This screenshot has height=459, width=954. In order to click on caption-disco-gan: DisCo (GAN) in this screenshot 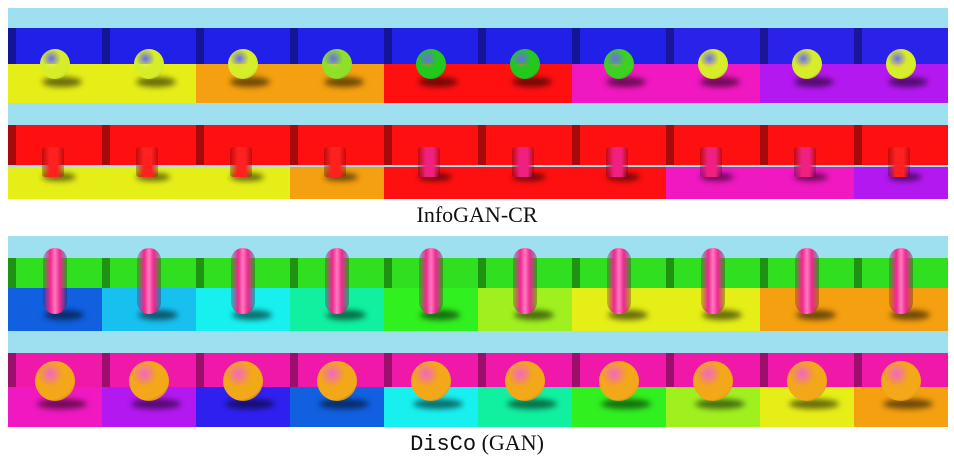, I will do `click(477, 443)`.